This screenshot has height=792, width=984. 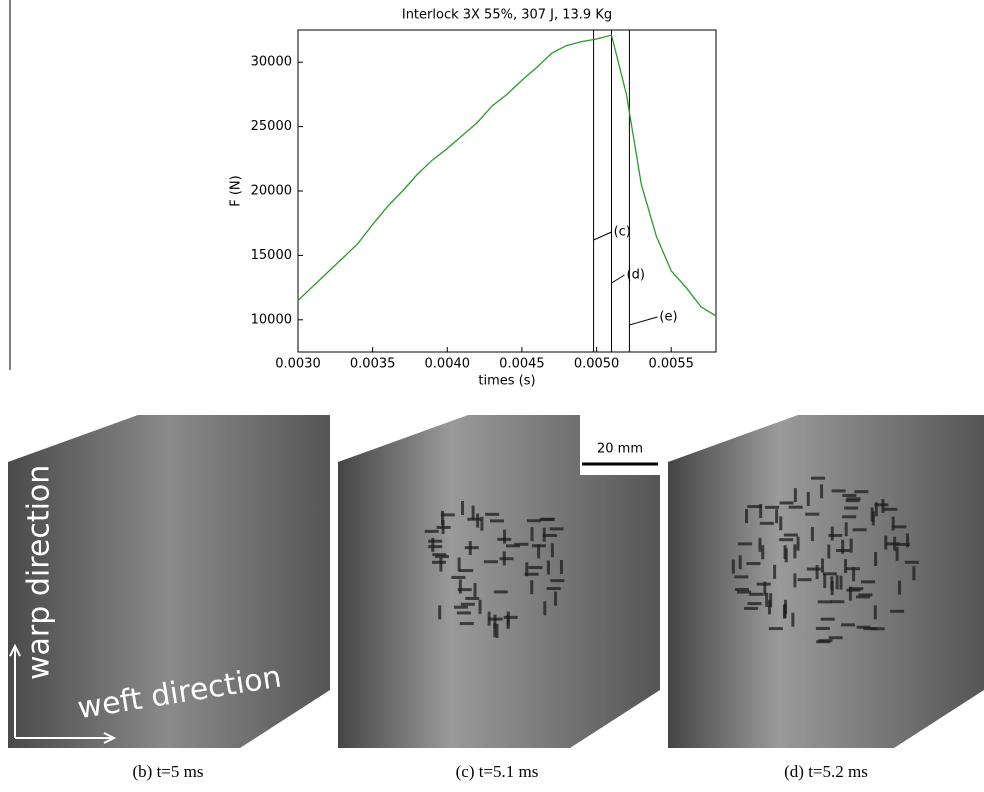 What do you see at coordinates (236, 190) in the screenshot?
I see `y-axis-label: F (N)` at bounding box center [236, 190].